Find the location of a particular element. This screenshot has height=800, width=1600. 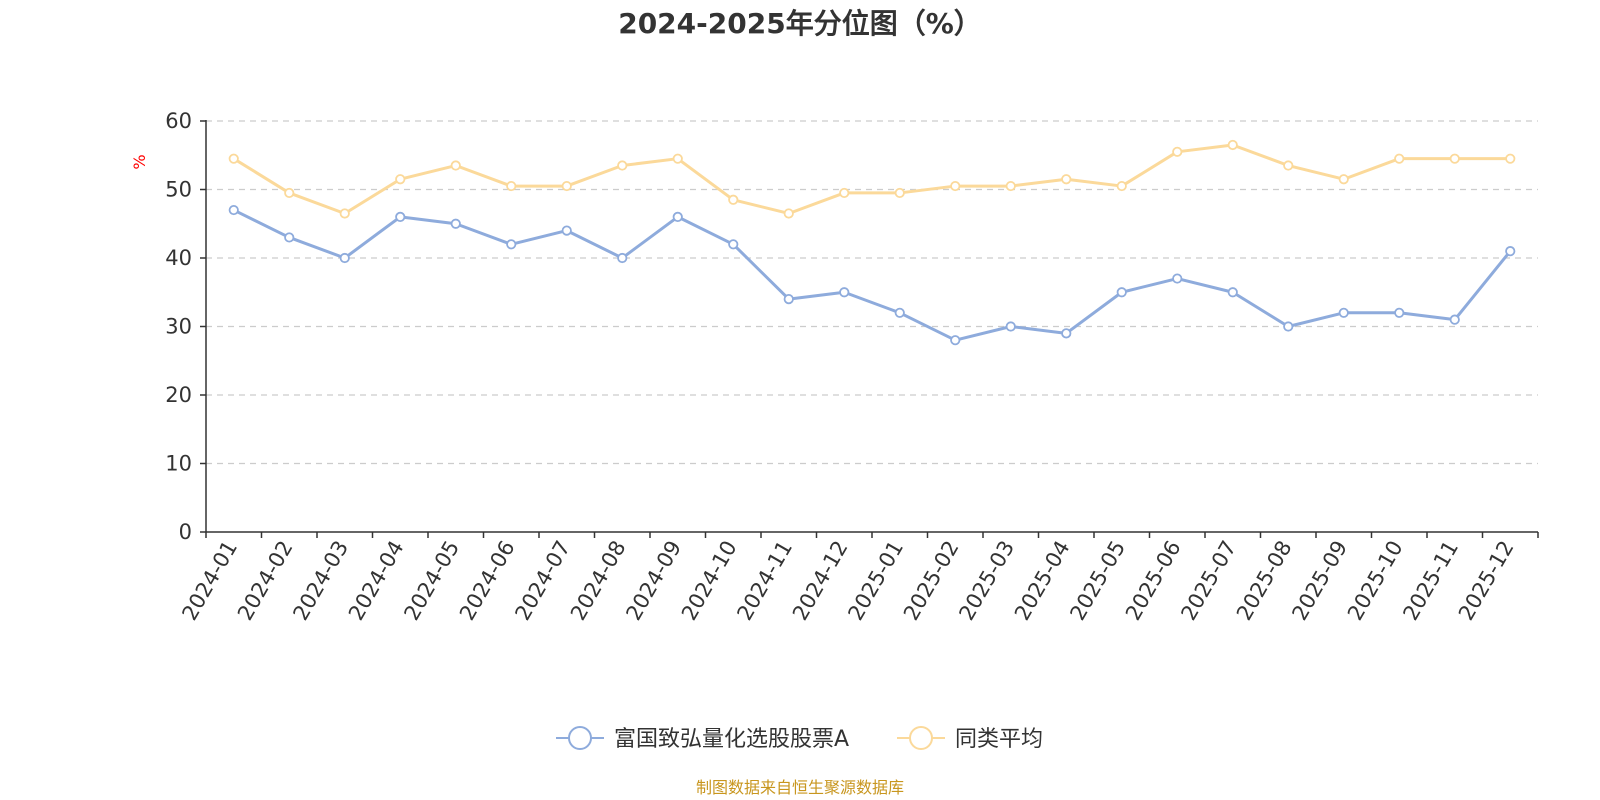

x-tick-label: 2025-10 is located at coordinates (1375, 581).